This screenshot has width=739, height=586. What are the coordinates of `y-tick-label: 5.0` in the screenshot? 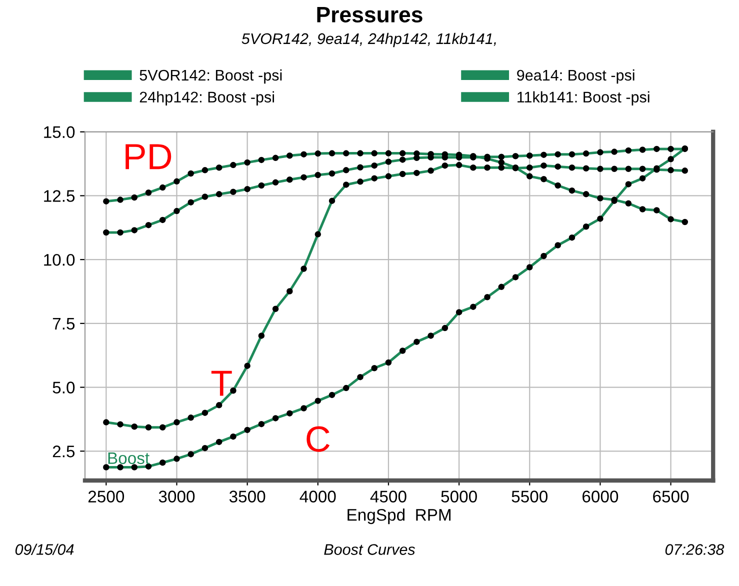 It's located at (63, 388).